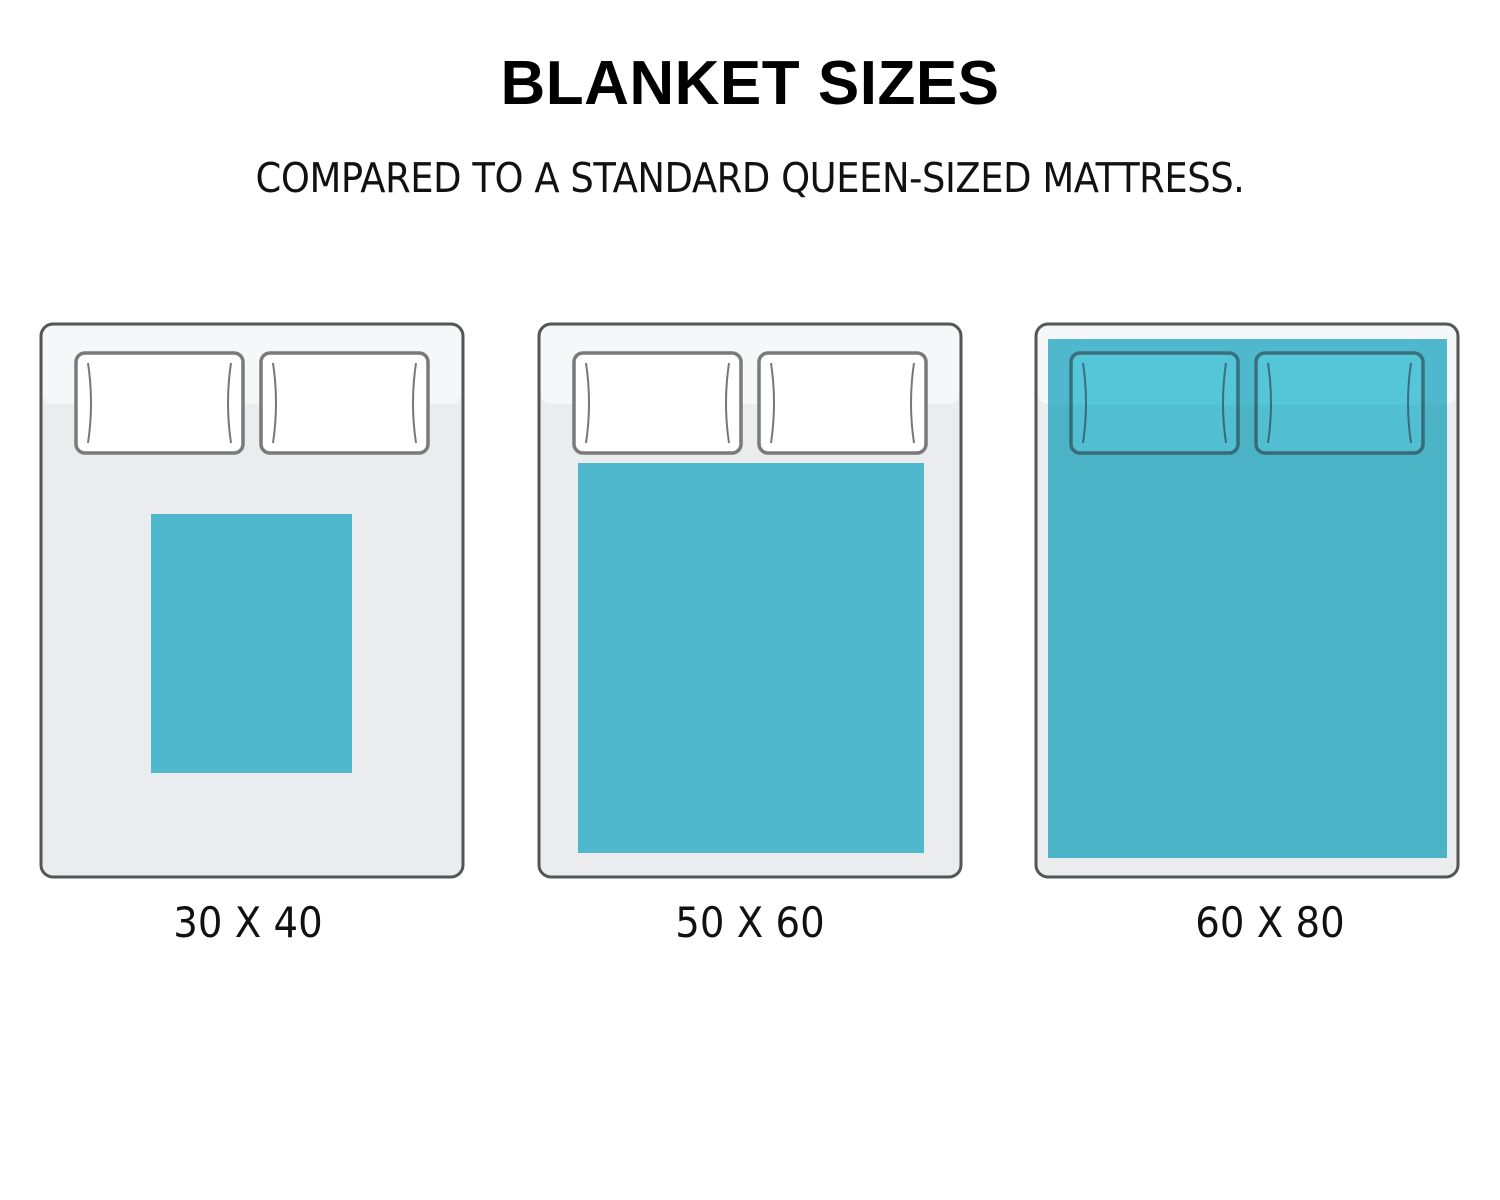 This screenshot has width=1500, height=1200. Describe the element at coordinates (750, 83) in the screenshot. I see `page-title: BLANKET SIZES` at that location.